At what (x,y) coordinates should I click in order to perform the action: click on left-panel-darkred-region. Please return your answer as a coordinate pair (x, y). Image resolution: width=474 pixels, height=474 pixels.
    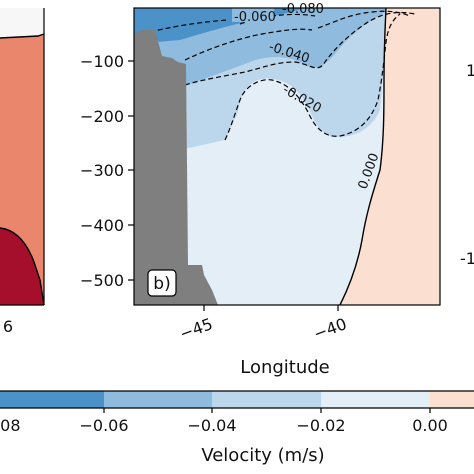
    Looking at the image, I should click on (22, 266).